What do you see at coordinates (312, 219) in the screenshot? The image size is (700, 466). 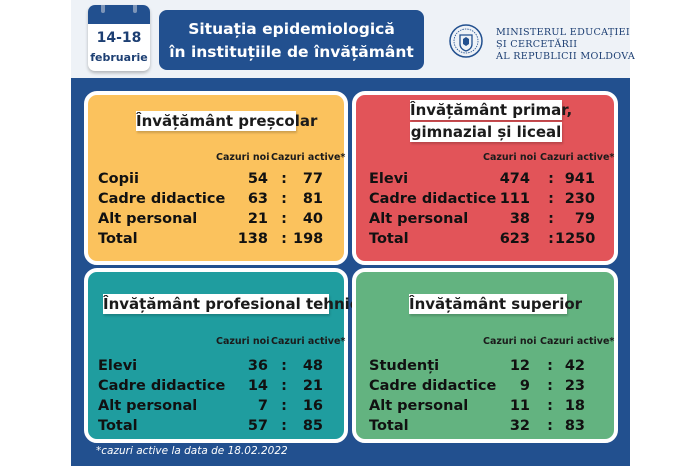 I see `row-active: 40` at bounding box center [312, 219].